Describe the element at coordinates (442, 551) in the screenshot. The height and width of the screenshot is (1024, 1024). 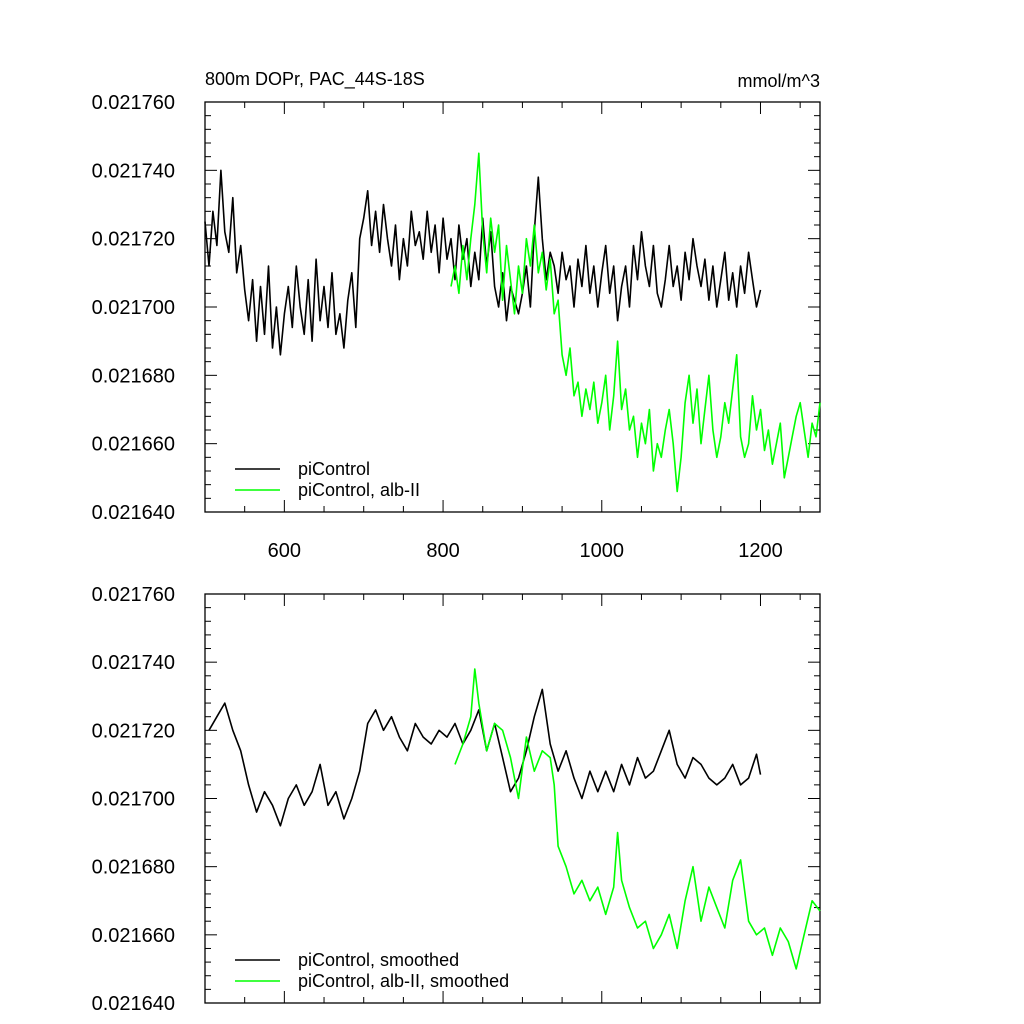
I see `x-tick-label: 800` at that location.